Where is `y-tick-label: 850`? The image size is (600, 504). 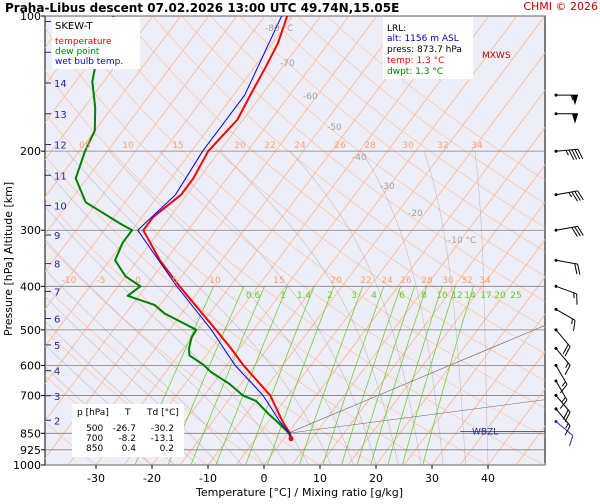 y-tick-label: 850 is located at coordinates (30, 433).